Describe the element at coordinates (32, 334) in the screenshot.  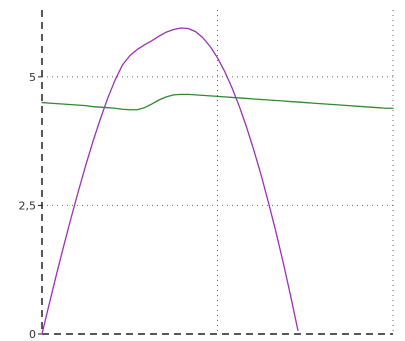
I see `y-tick-label-0: 0` at that location.